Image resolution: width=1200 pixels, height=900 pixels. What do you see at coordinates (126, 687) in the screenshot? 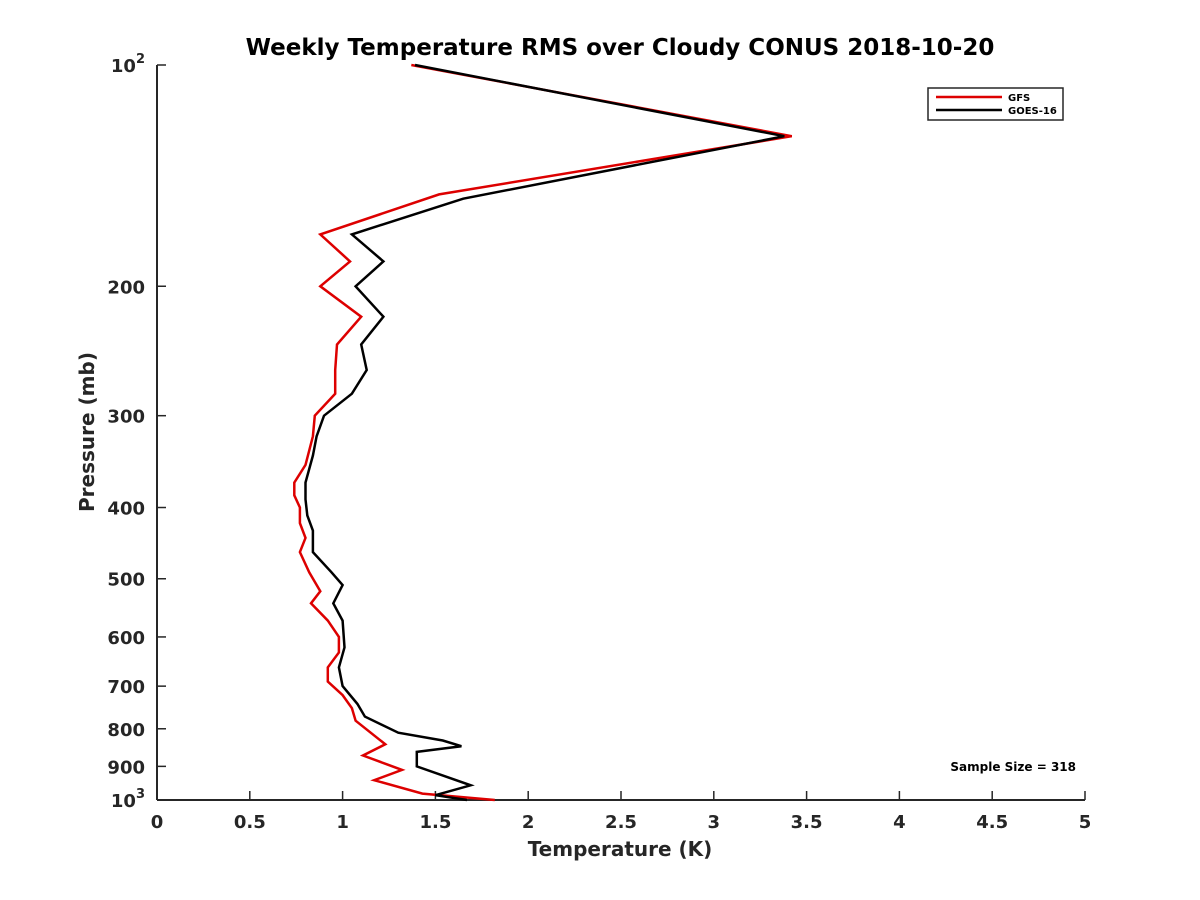
I see `y-tick-label: 700` at bounding box center [126, 687].